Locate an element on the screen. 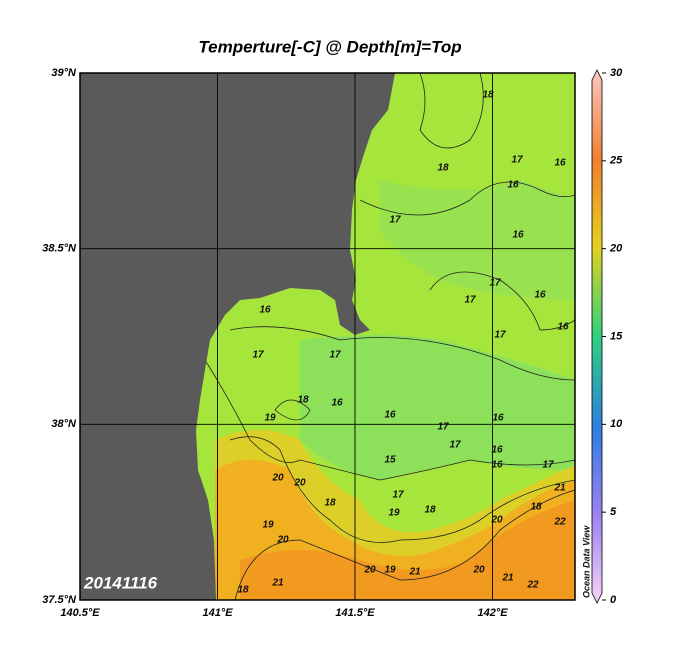 The height and width of the screenshot is (665, 684). watermark: Ocean Data View is located at coordinates (586, 561).